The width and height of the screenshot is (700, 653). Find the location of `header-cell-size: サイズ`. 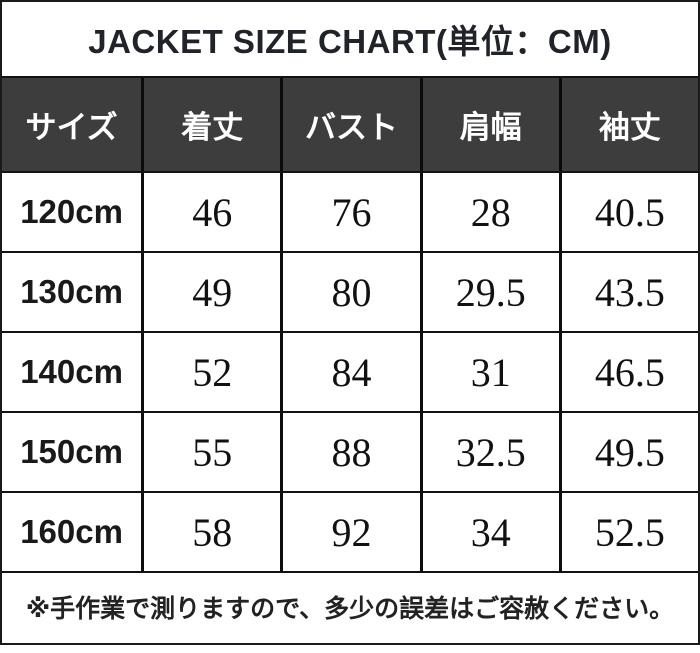

header-cell-size: サイズ is located at coordinates (71, 127).